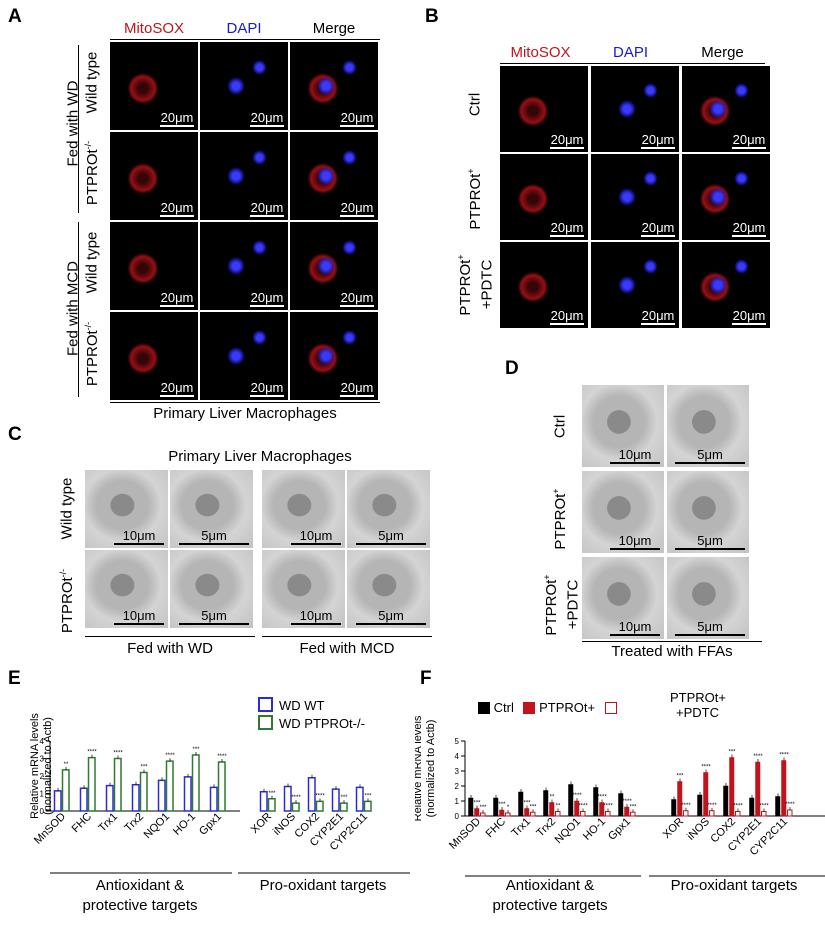 This screenshot has width=825, height=928. What do you see at coordinates (672, 641) in the screenshot?
I see `panel-d-caption-line` at bounding box center [672, 641].